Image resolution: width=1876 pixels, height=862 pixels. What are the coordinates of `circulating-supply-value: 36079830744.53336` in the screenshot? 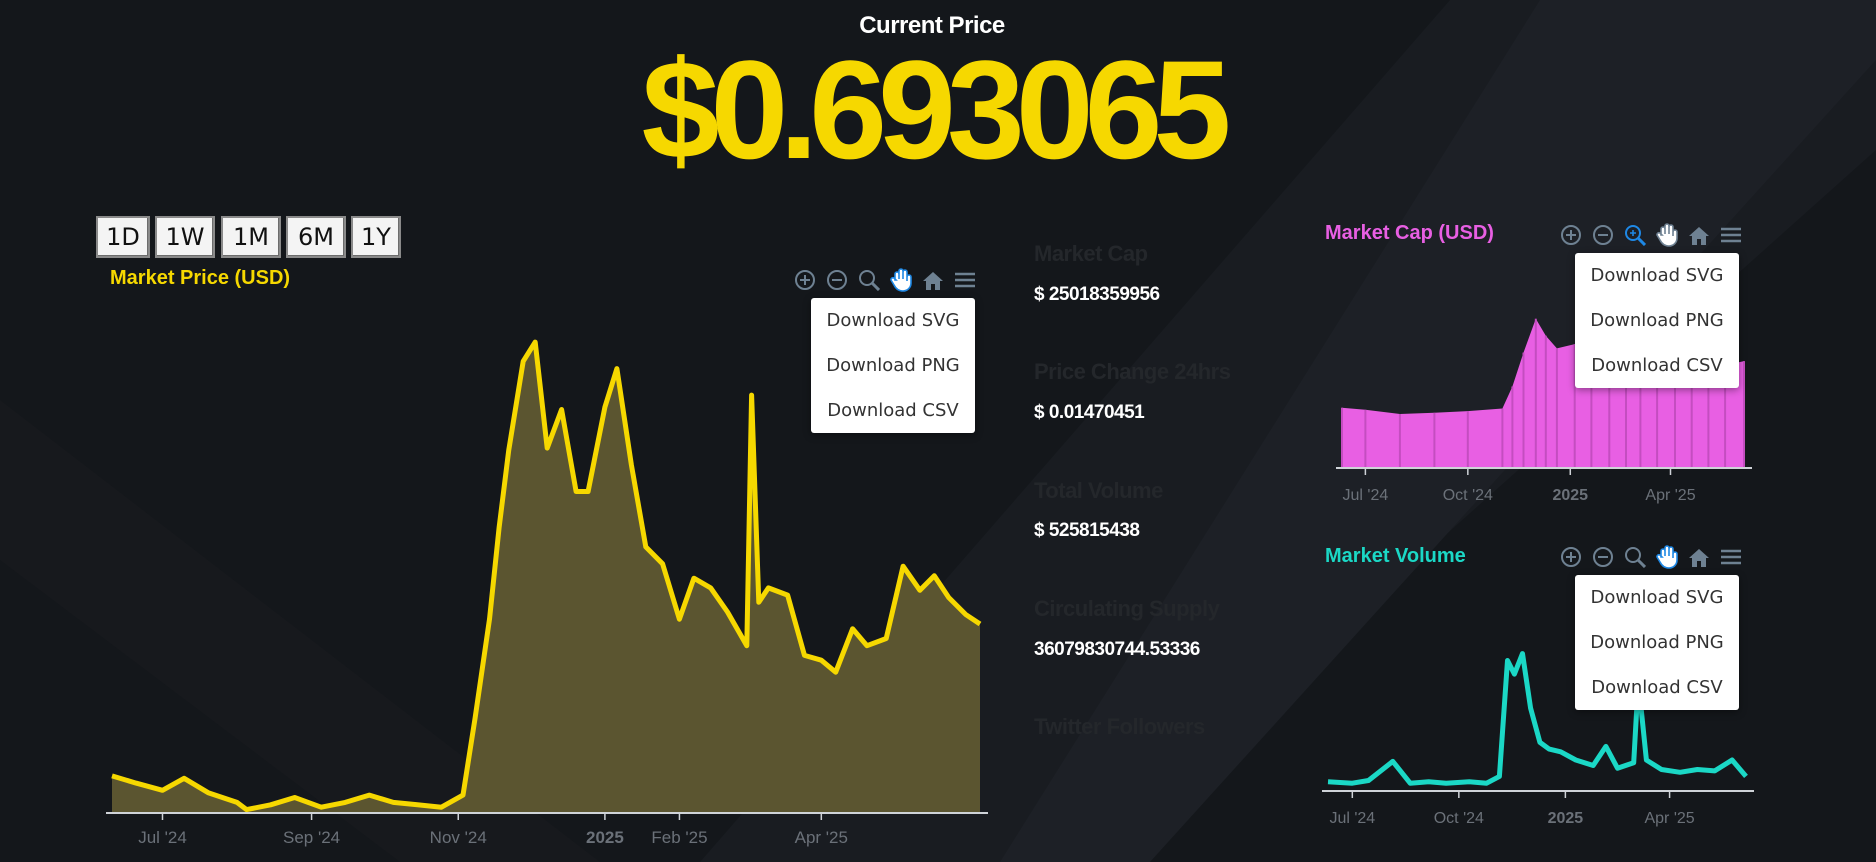 It's located at (1117, 649).